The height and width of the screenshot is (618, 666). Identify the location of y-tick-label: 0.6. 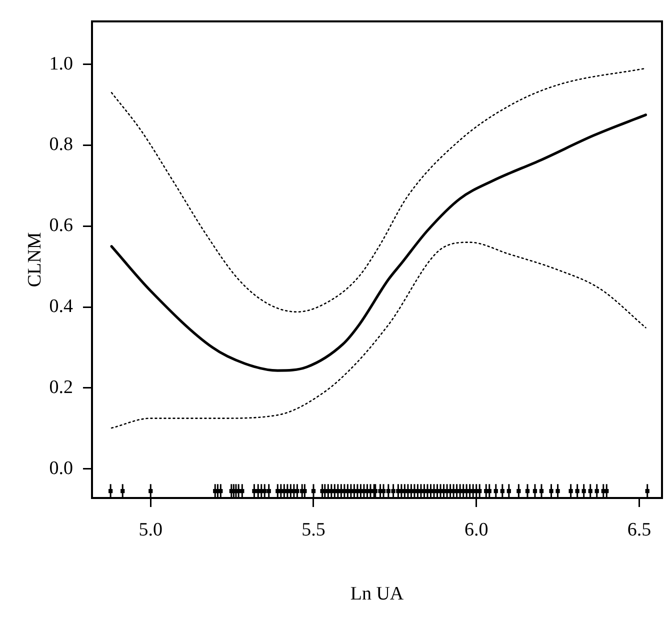
(61, 225).